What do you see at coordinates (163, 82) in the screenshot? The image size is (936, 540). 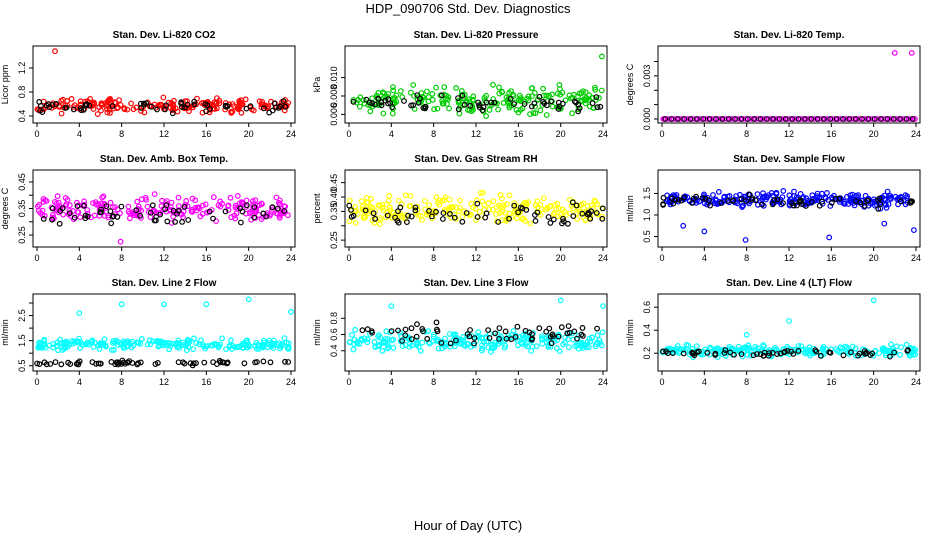 I see `points` at bounding box center [163, 82].